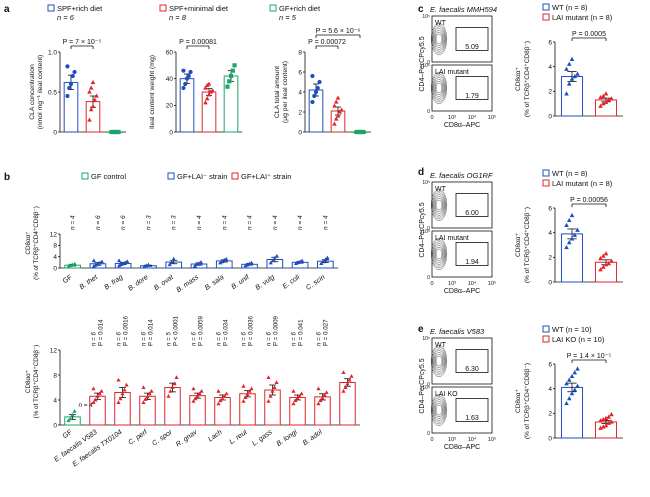 The height and width of the screenshot is (497, 650). Describe the element at coordinates (441, 189) in the screenshot. I see `flow-label: WT` at that location.